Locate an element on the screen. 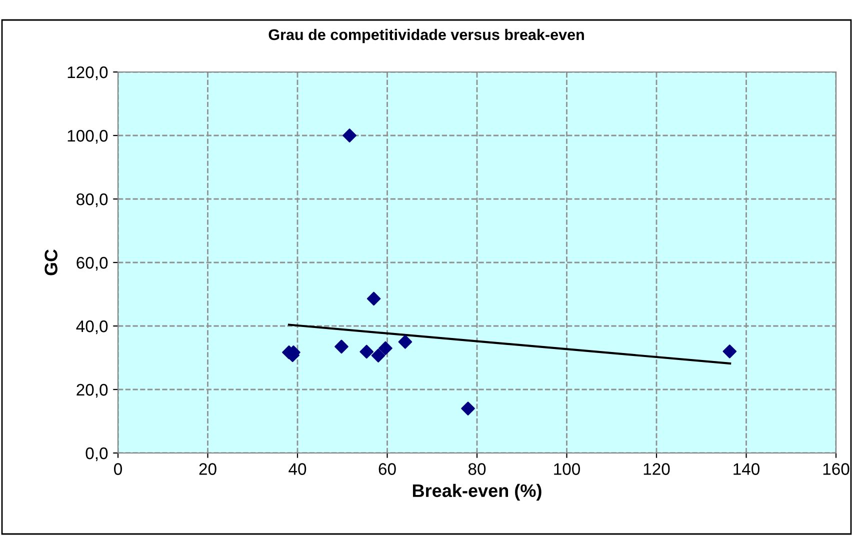 The width and height of the screenshot is (853, 536). y-tick-label: 60,0 is located at coordinates (92, 263).